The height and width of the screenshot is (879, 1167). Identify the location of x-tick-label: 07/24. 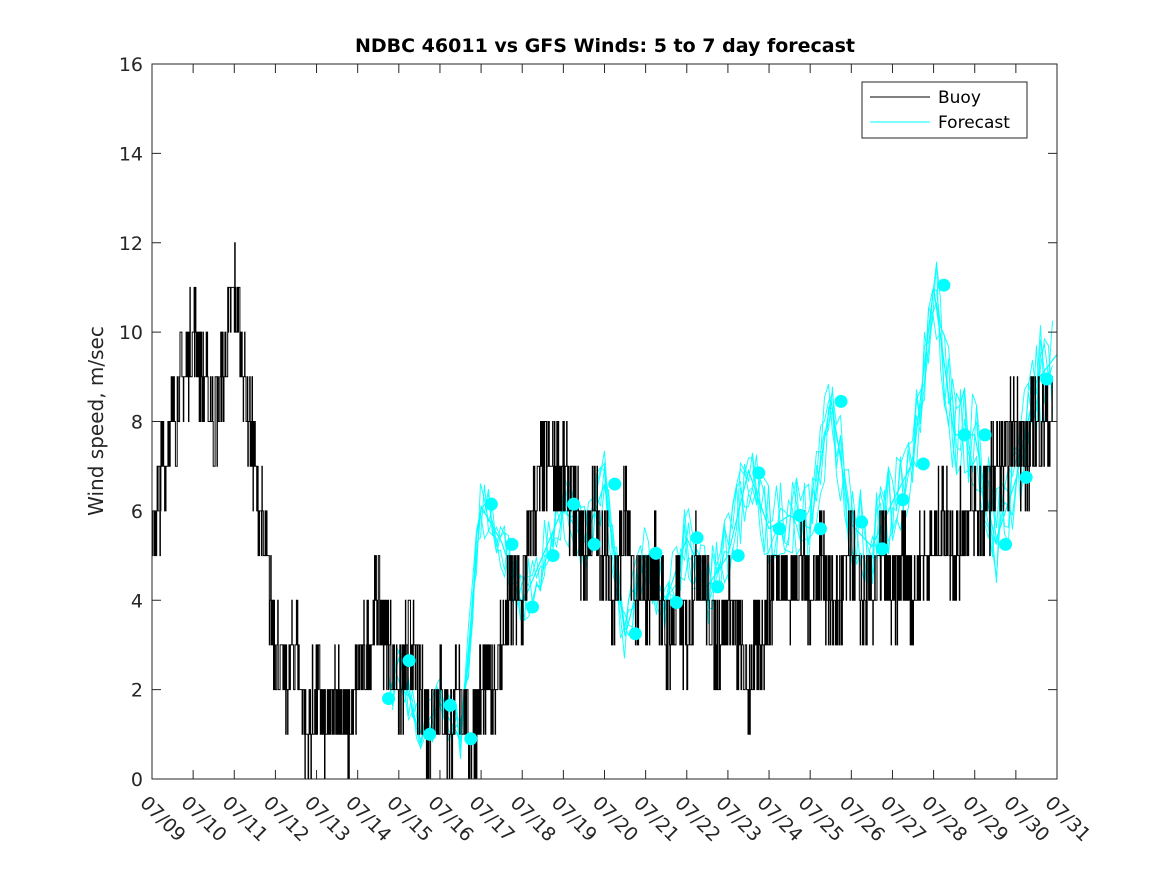
(780, 819).